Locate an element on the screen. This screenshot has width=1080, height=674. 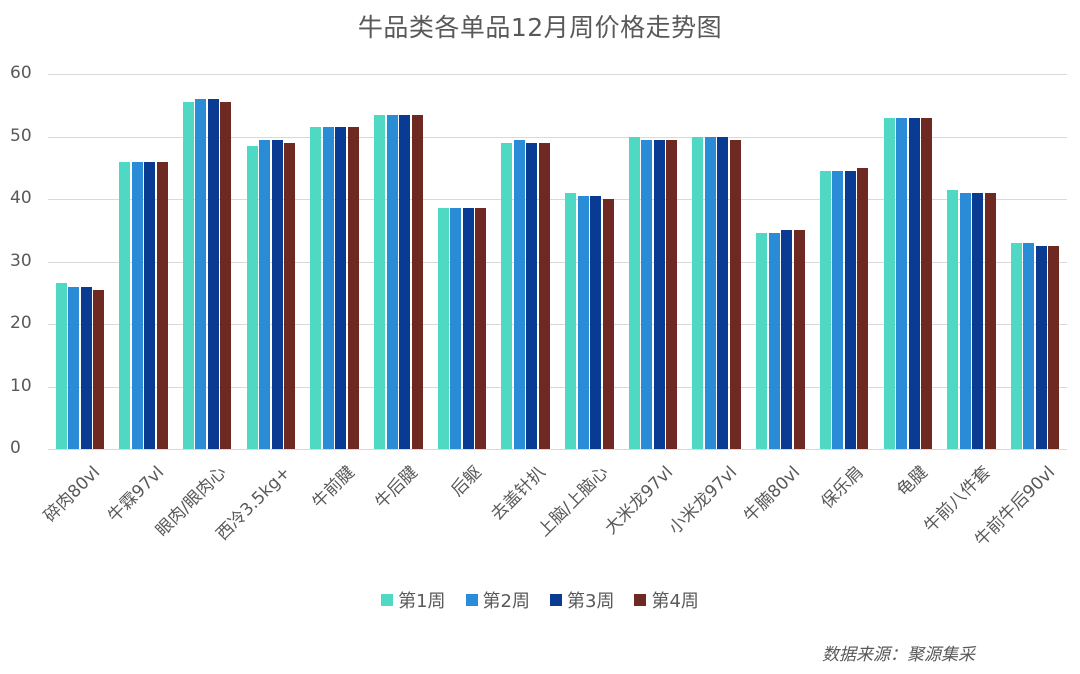
legend-item: 第2周 is located at coordinates (497, 600).